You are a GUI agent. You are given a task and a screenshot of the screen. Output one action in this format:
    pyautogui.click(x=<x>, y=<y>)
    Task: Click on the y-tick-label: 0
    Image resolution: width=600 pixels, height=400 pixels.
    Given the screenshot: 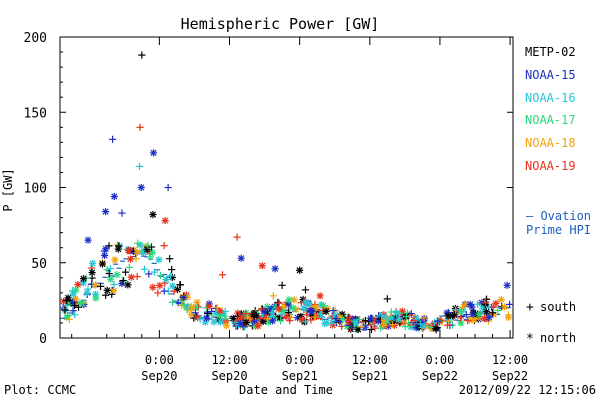 What is the action you would take?
    pyautogui.click(x=43, y=339)
    